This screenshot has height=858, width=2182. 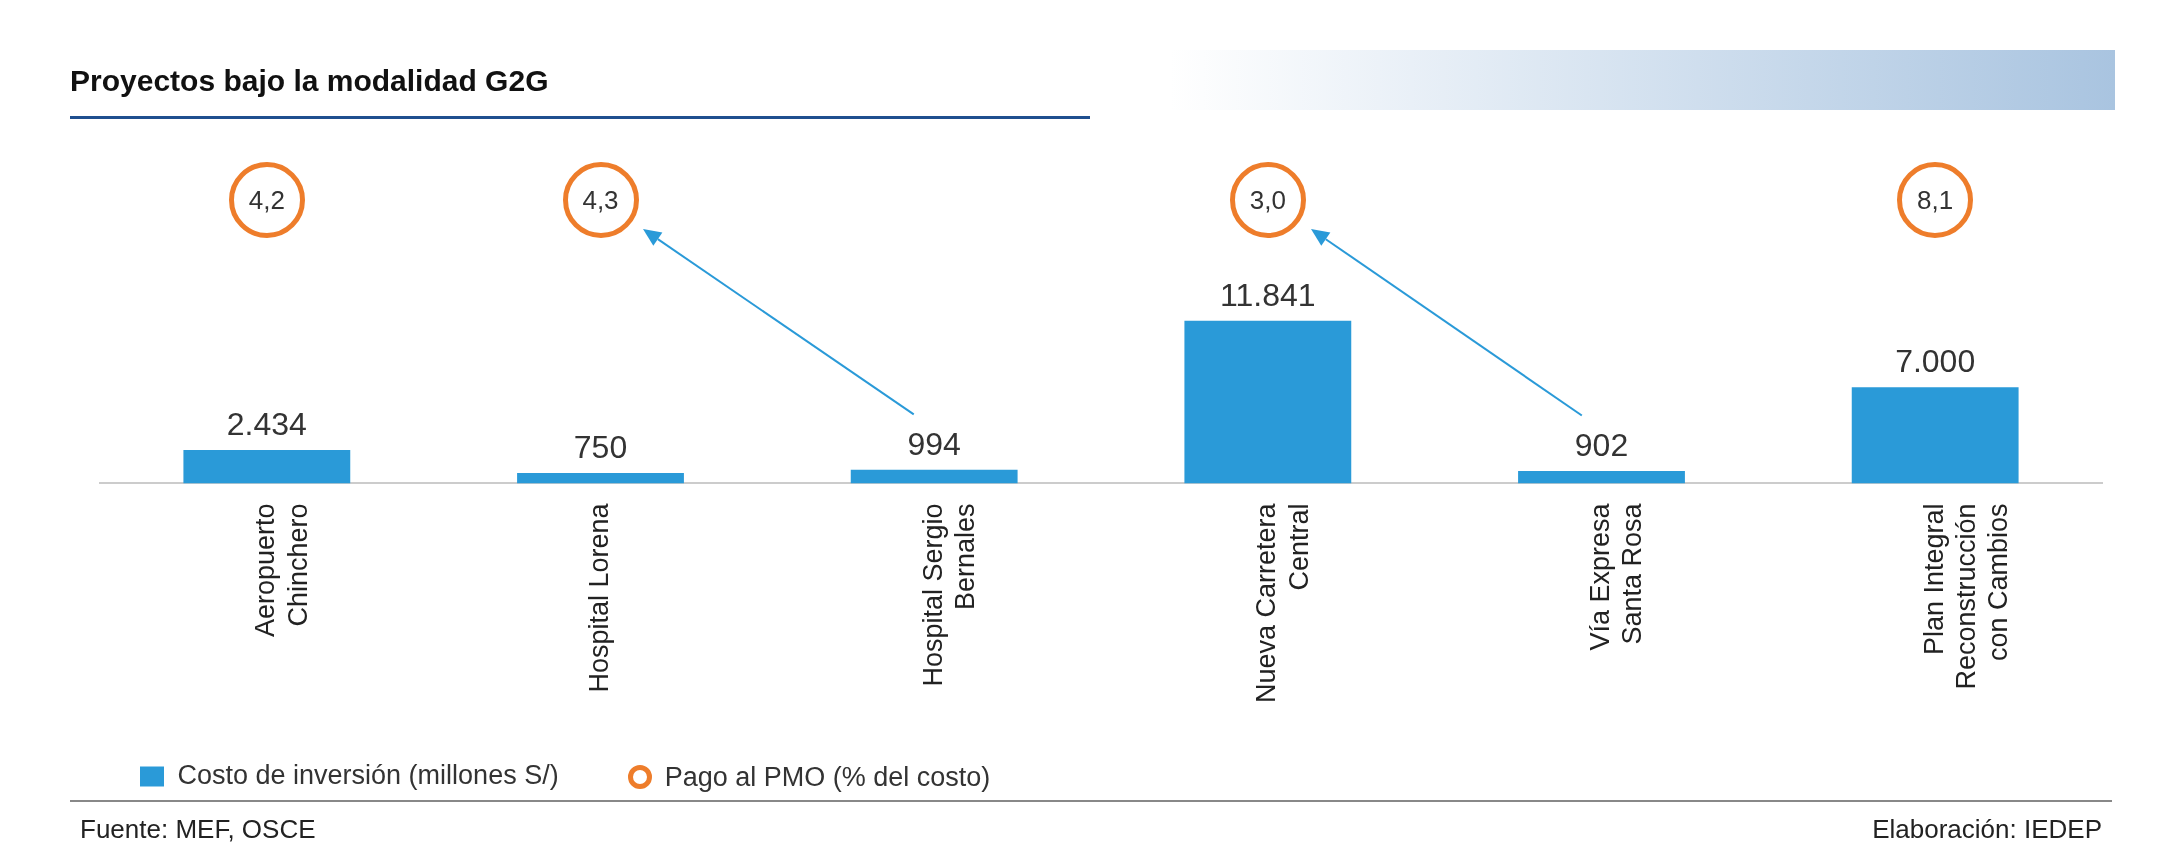 I want to click on data-label: 750, so click(x=600, y=446).